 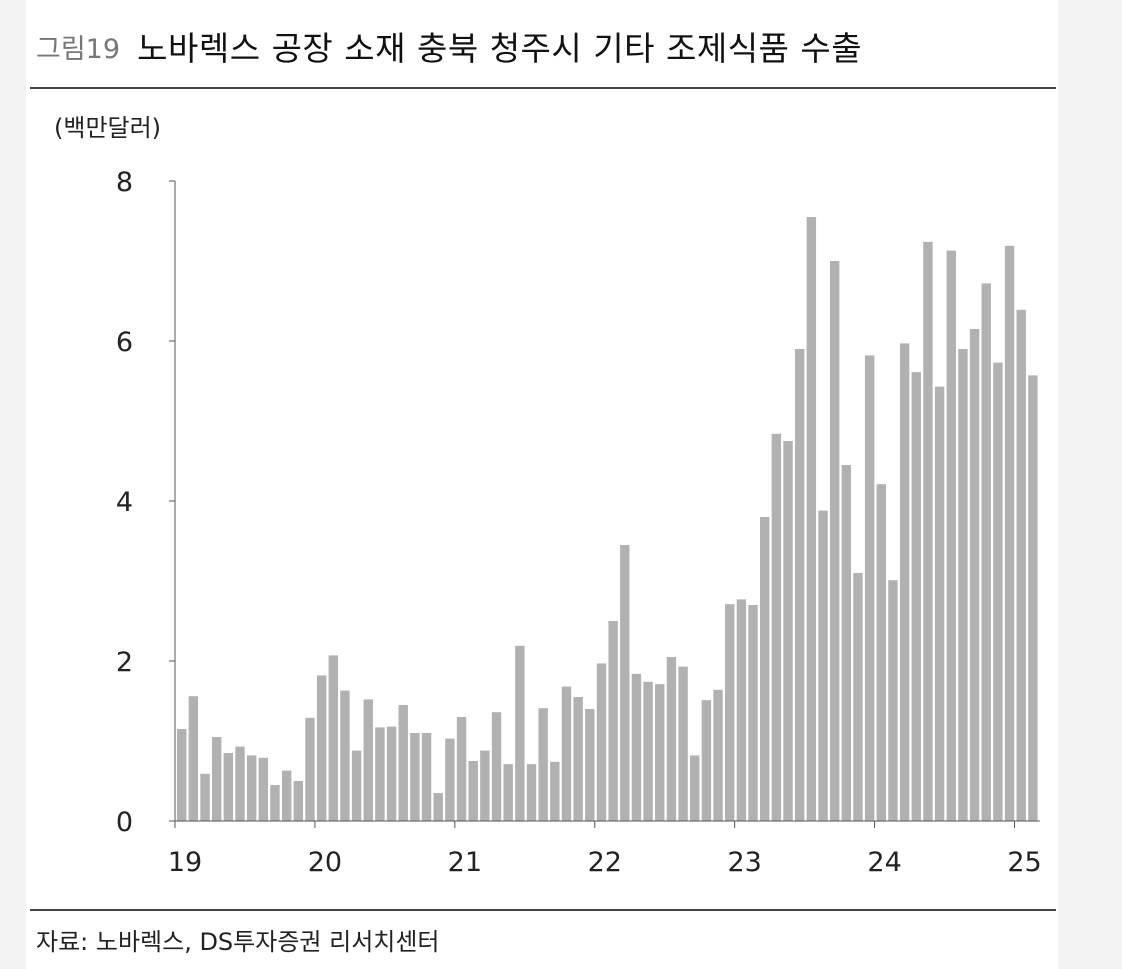 What do you see at coordinates (1024, 862) in the screenshot?
I see `x-tick-label-25: 25` at bounding box center [1024, 862].